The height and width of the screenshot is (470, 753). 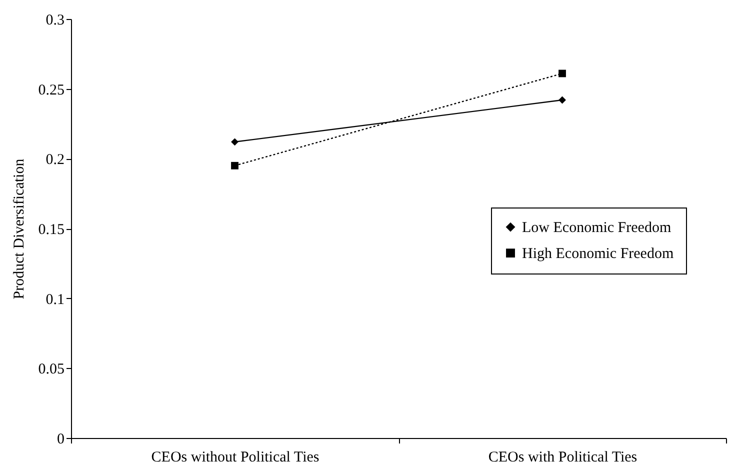 What do you see at coordinates (51, 370) in the screenshot?
I see `y-tick-label: 0.05` at bounding box center [51, 370].